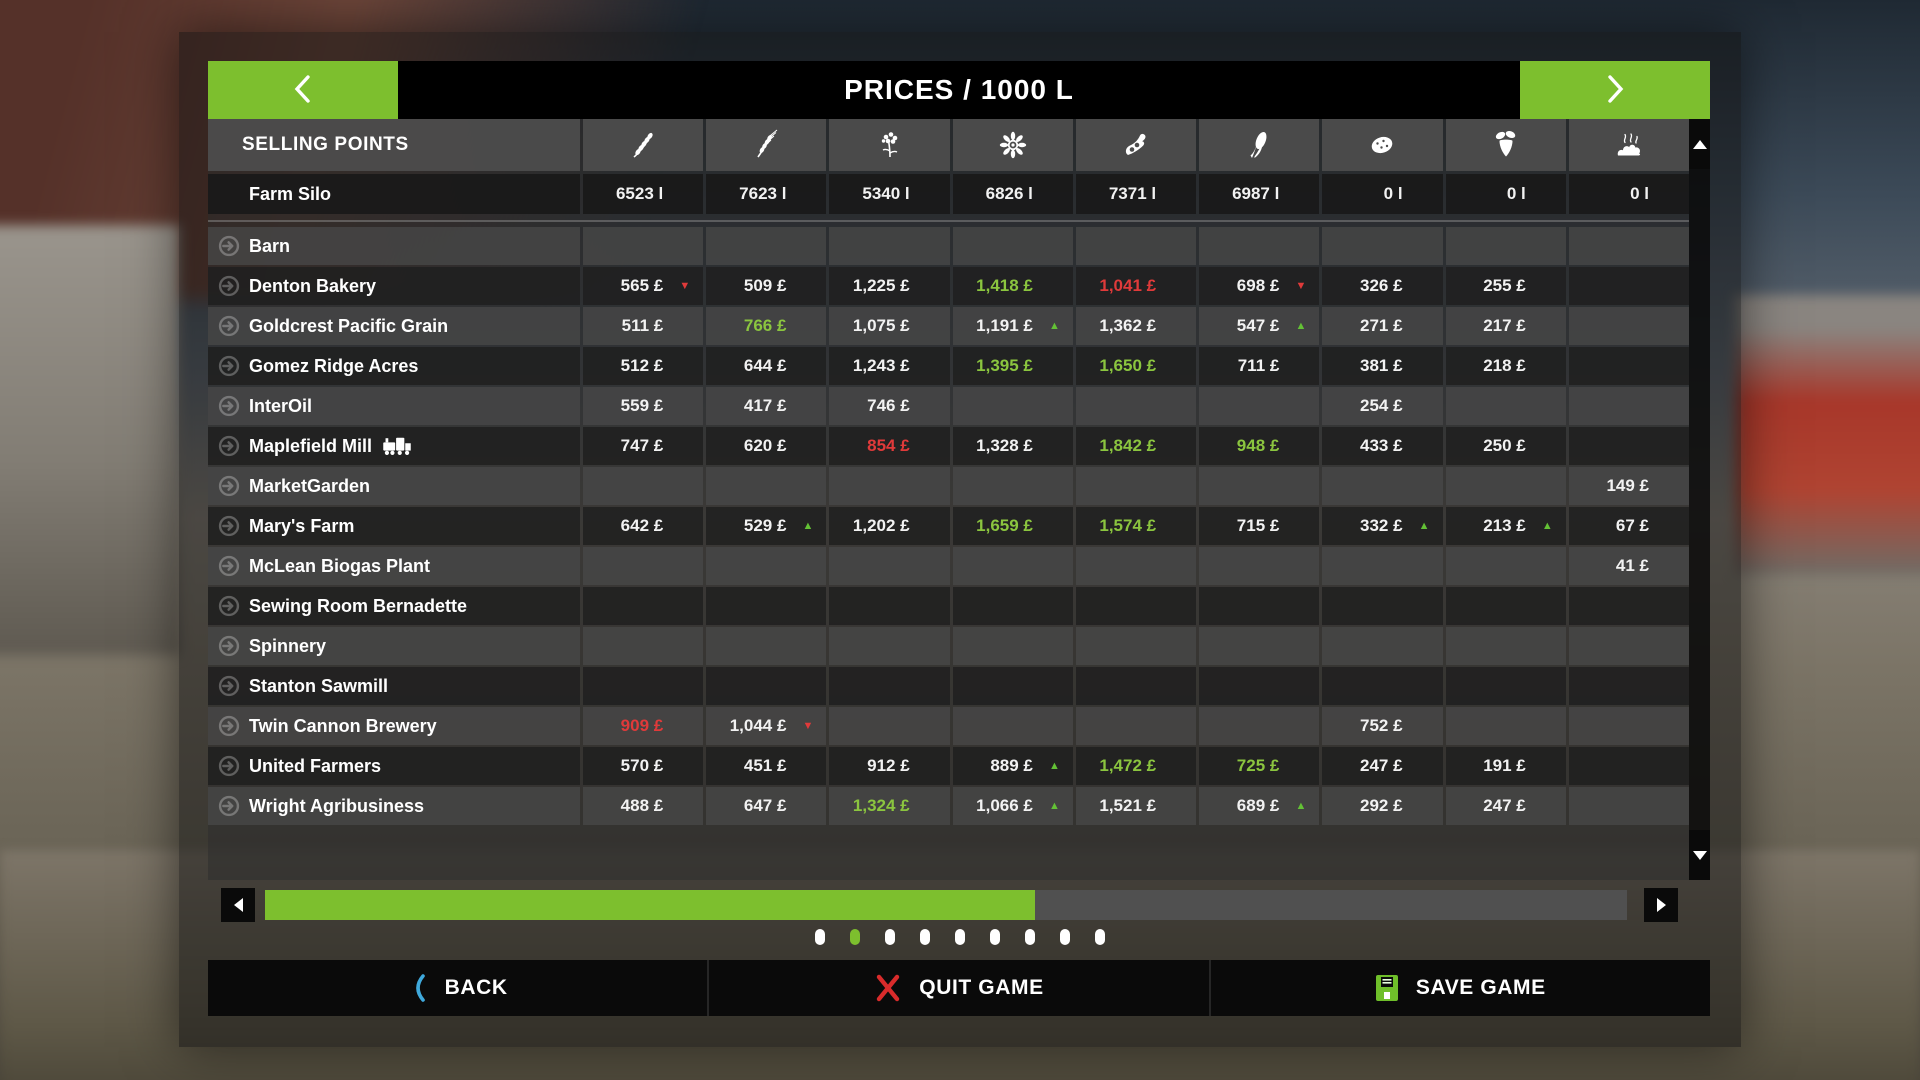 The image size is (1920, 1080). I want to click on selling-point-name: MarketGarden, so click(310, 485).